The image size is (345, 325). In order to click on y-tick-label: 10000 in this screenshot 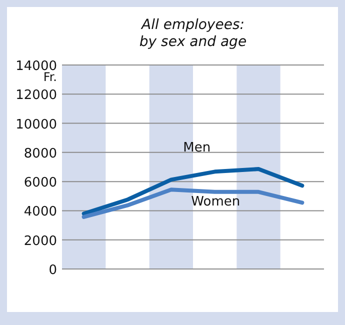, I will do `click(36, 124)`.